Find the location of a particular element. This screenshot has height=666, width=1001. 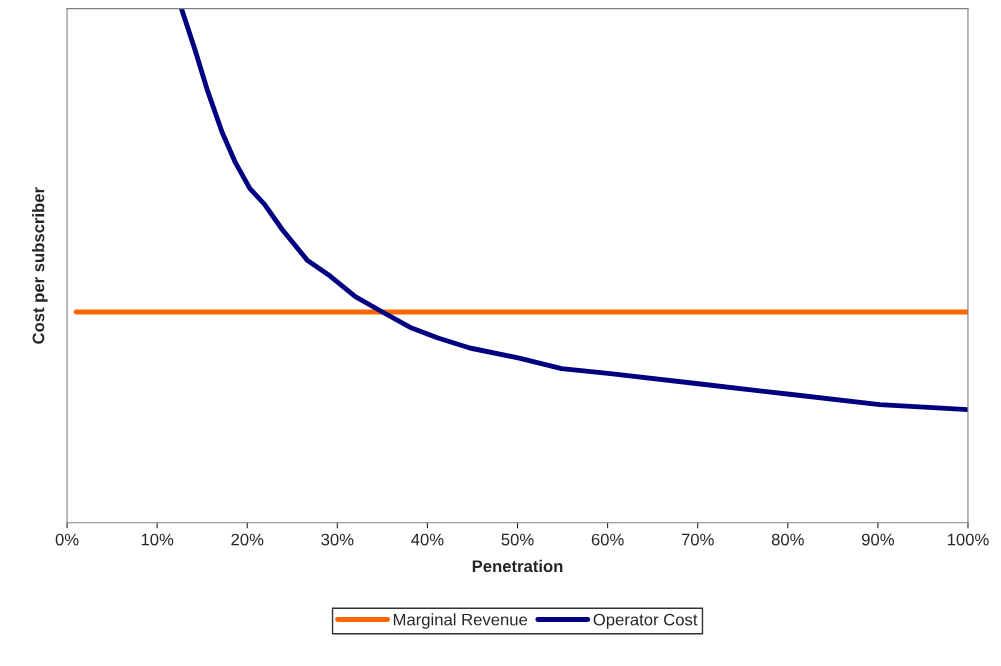

x-tick-label: 40% is located at coordinates (427, 539).